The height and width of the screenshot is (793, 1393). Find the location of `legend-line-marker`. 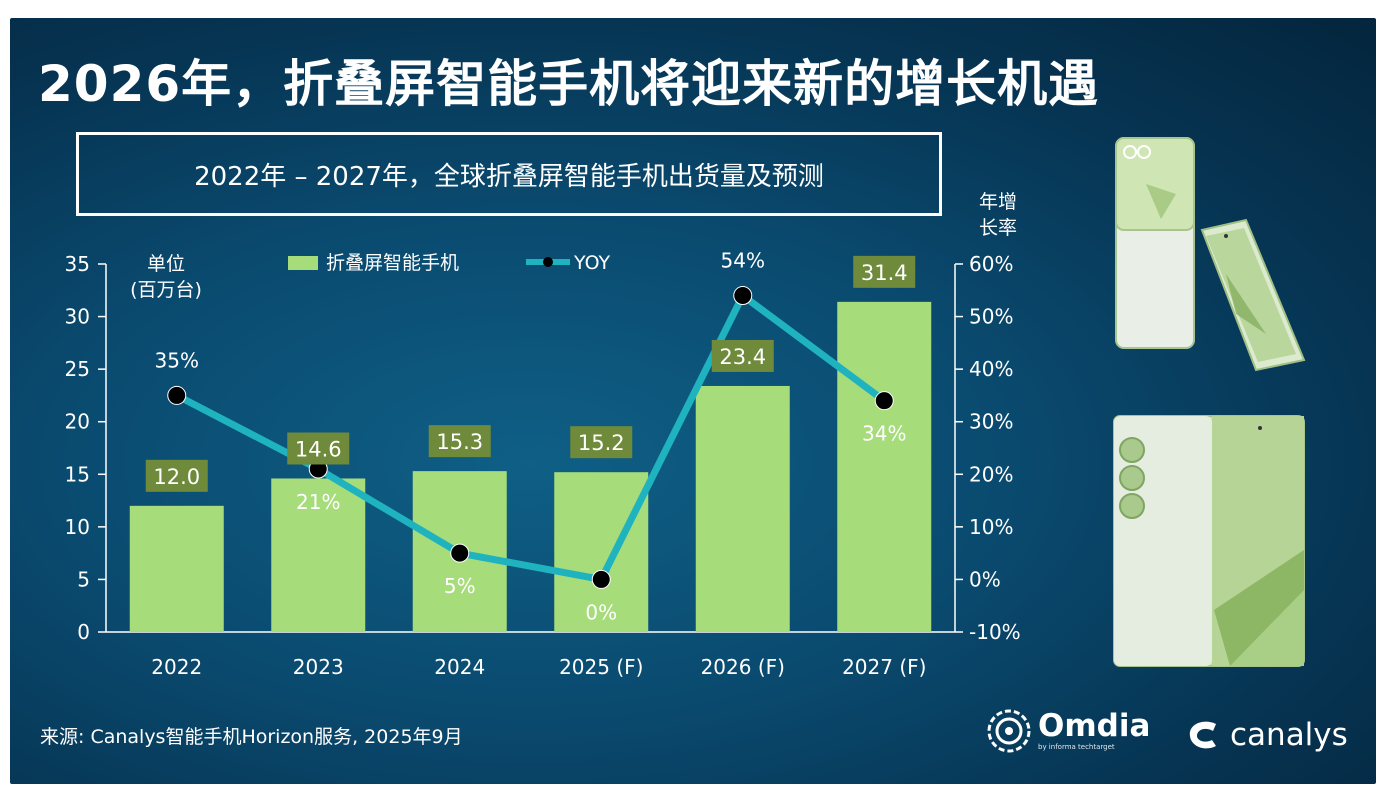

legend-line-marker is located at coordinates (548, 262).